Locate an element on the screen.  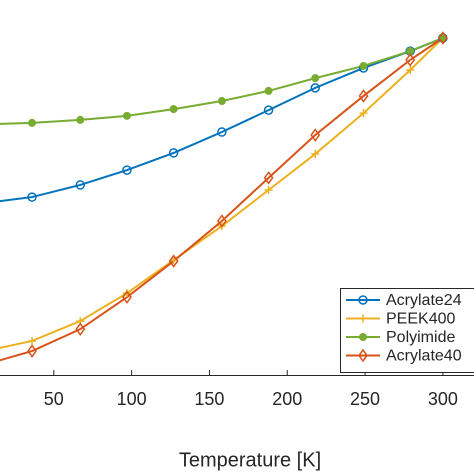
legend-label: Acrylate24 is located at coordinates (424, 300).